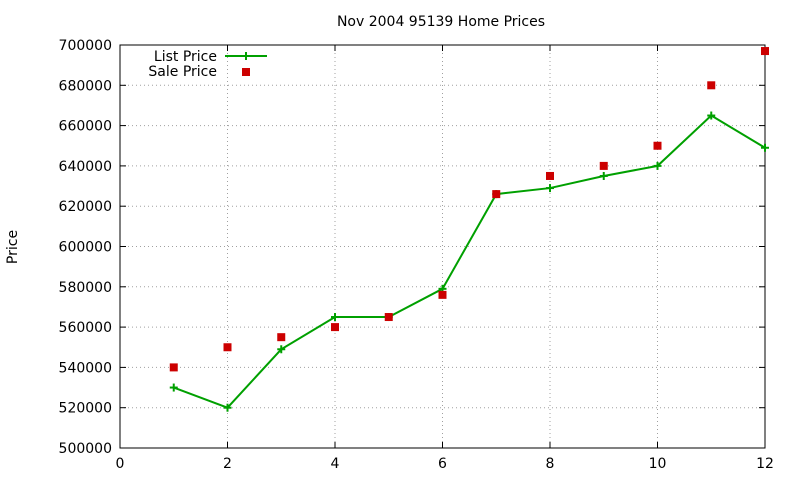 This screenshot has height=480, width=800. Describe the element at coordinates (441, 22) in the screenshot. I see `chart-title: Nov 2004 95139 Home Prices` at that location.